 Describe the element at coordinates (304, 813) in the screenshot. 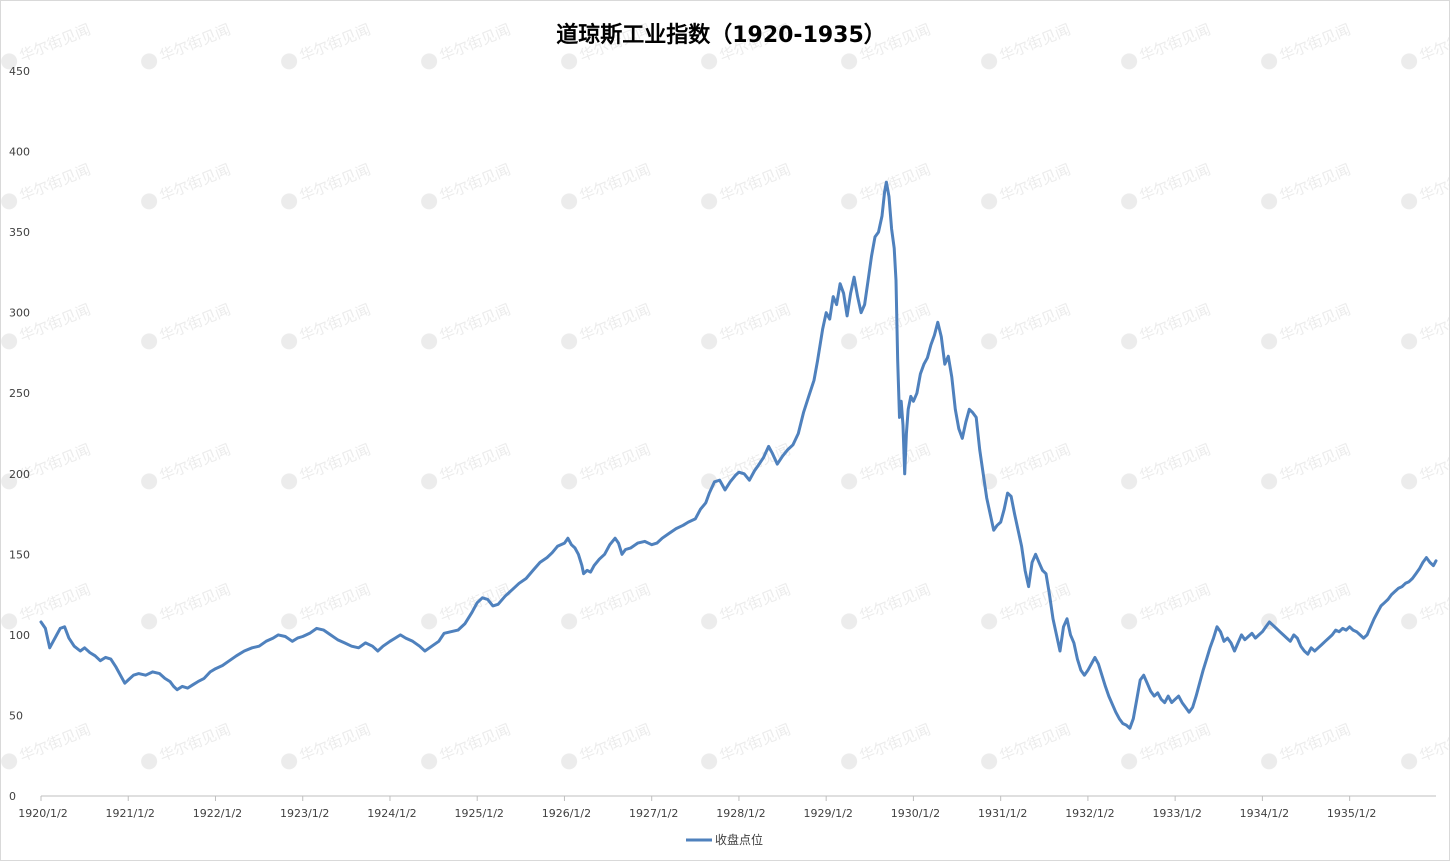

I see `x-tick-label: 1923/1/2` at that location.